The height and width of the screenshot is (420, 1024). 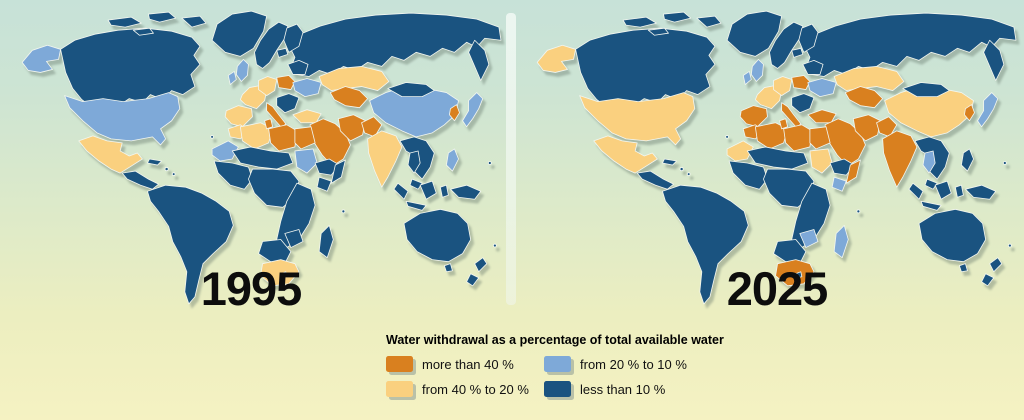 I want to click on legend-item-label: less than 10 %, so click(x=623, y=389).